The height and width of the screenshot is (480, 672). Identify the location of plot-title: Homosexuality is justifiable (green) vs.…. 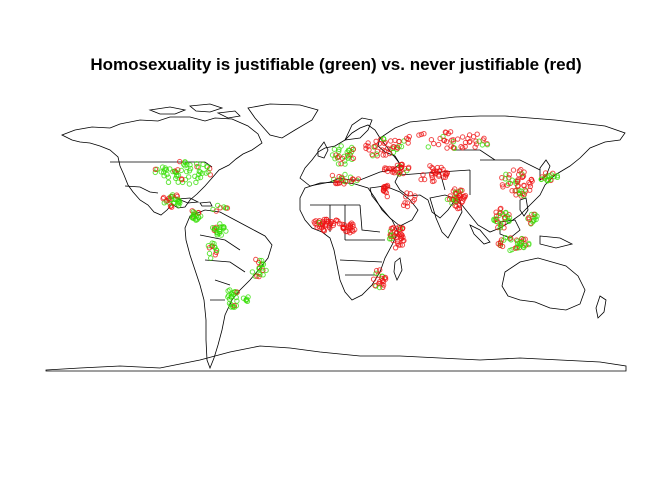
(336, 64).